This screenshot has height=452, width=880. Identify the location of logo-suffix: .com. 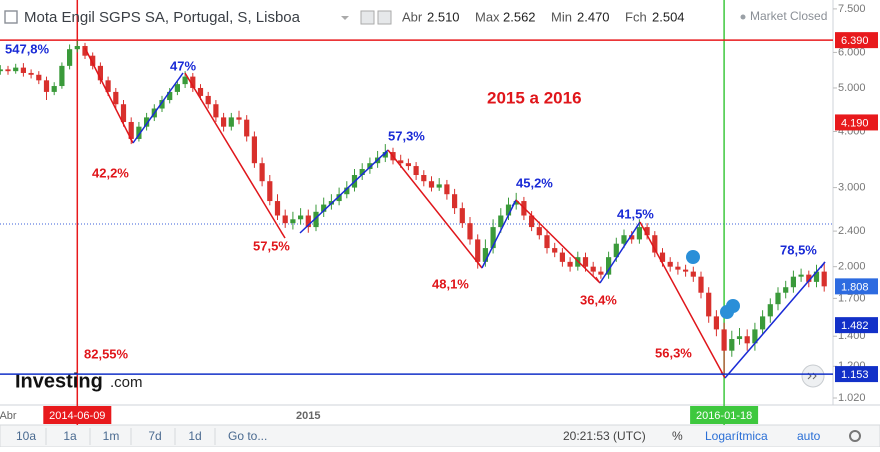
(126, 382).